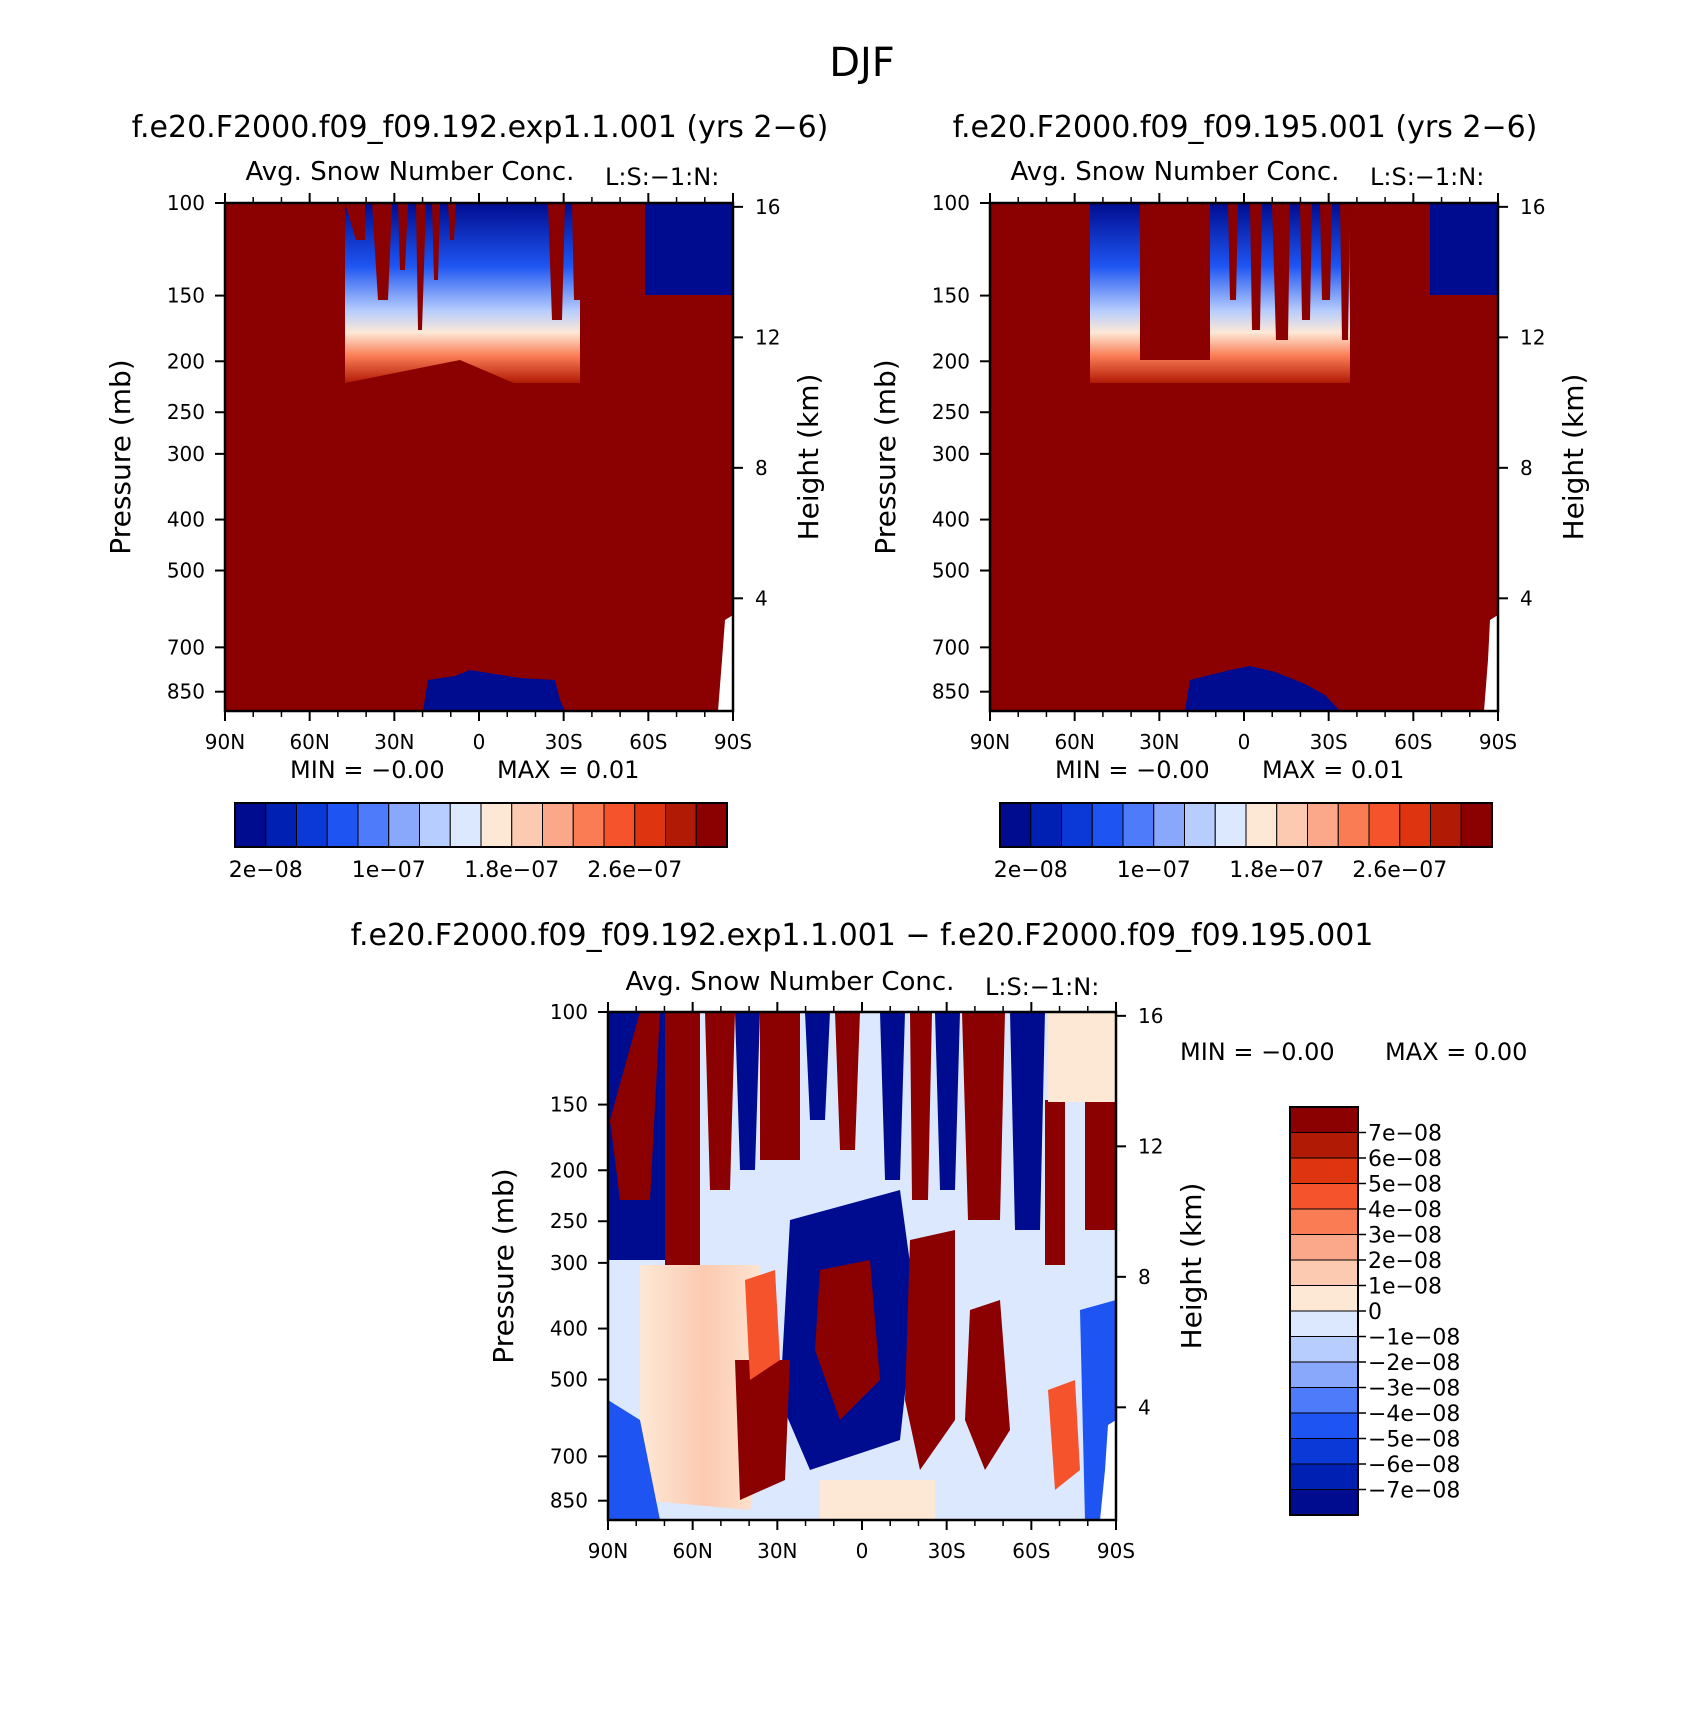  I want to click on panel_diff-ytick-label: 250, so click(569, 1221).